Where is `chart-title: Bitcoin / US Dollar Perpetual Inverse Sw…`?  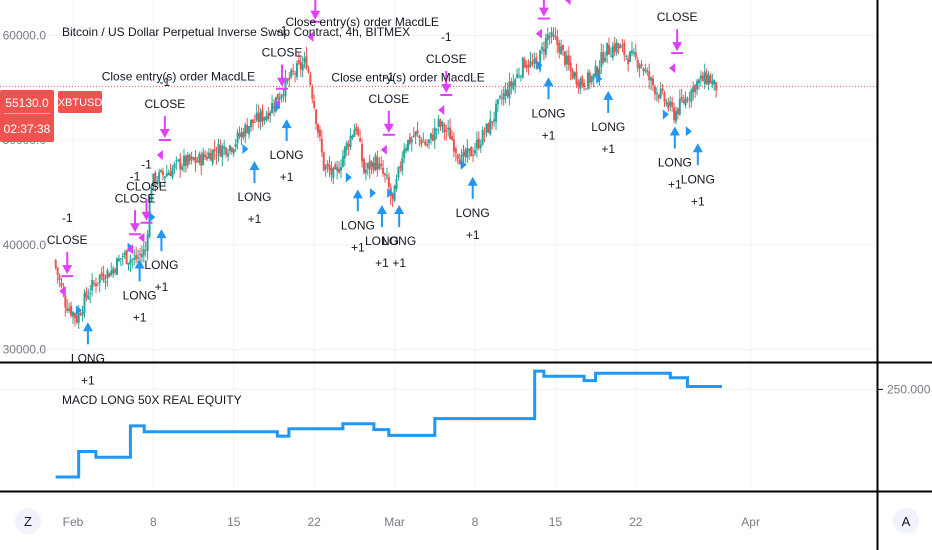 chart-title: Bitcoin / US Dollar Perpetual Inverse Sw… is located at coordinates (236, 32).